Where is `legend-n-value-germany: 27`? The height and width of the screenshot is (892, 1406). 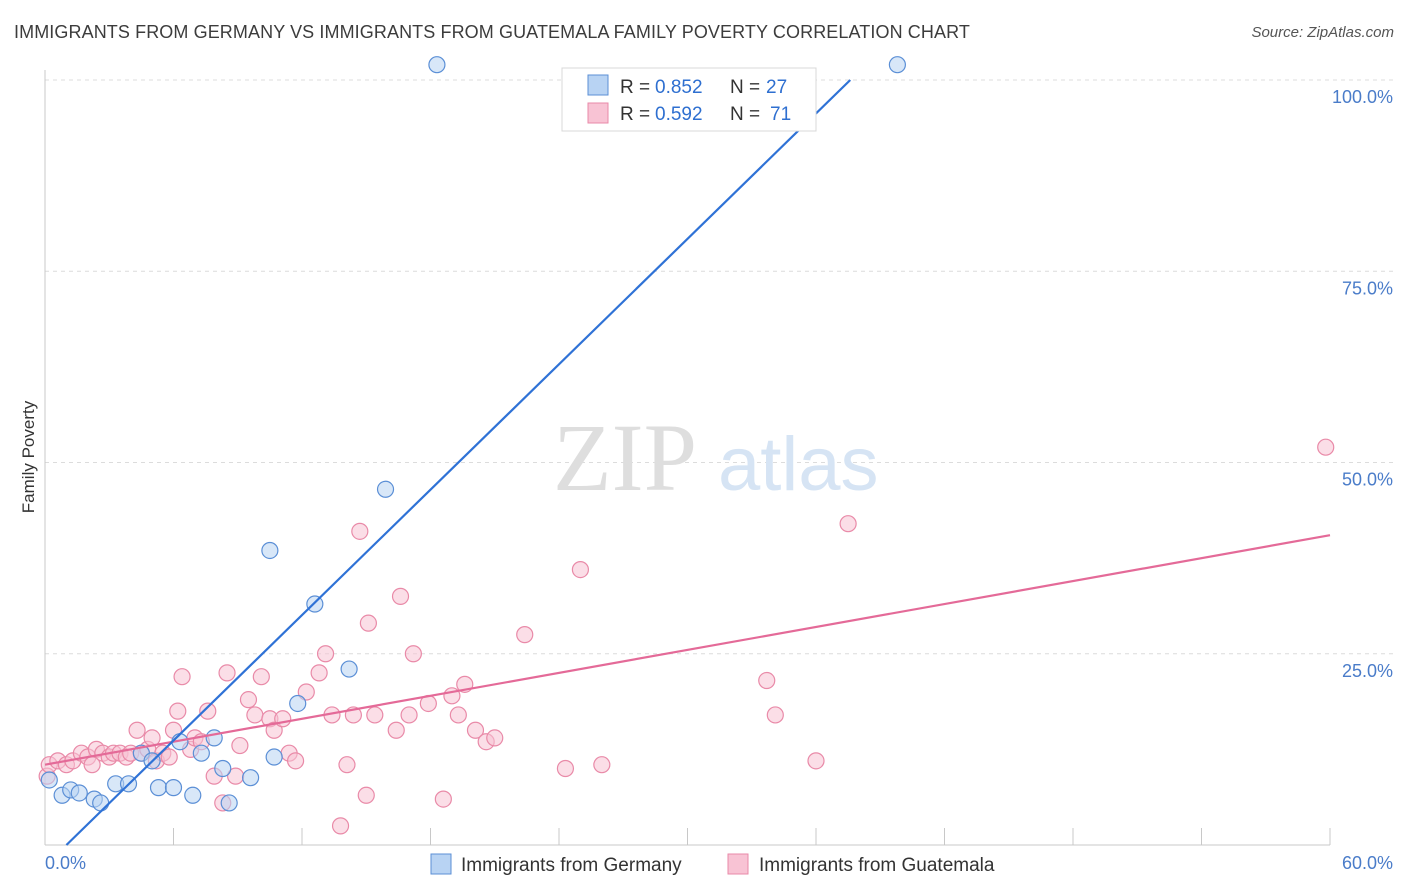 legend-n-value-germany: 27 is located at coordinates (776, 87).